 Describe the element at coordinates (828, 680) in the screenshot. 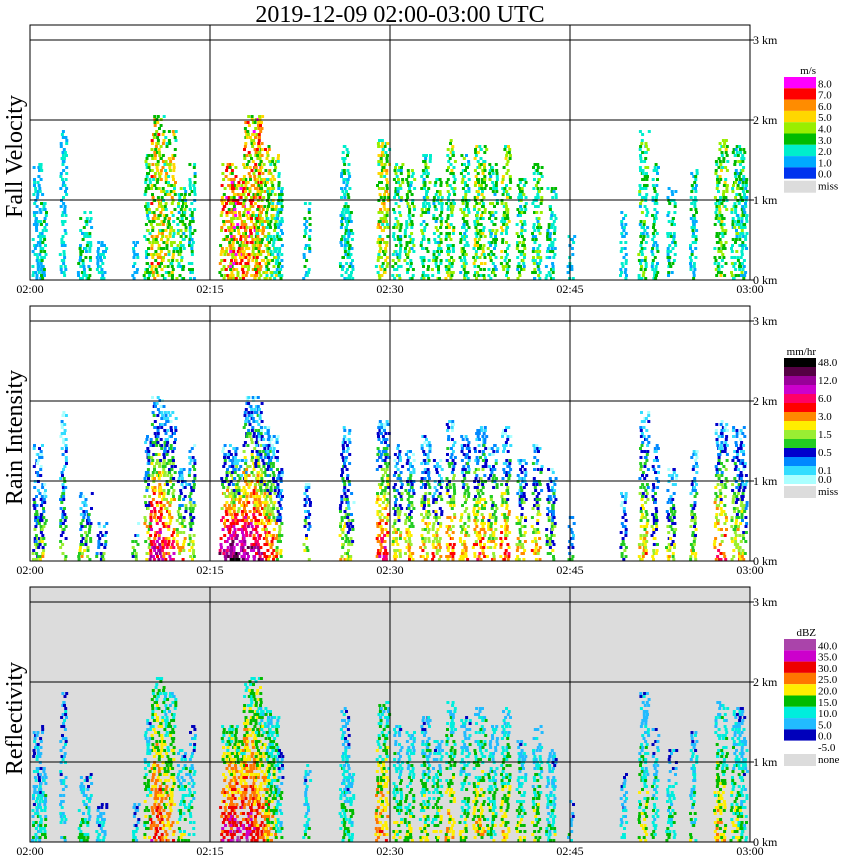

I see `colorbar-label: 25.0` at that location.